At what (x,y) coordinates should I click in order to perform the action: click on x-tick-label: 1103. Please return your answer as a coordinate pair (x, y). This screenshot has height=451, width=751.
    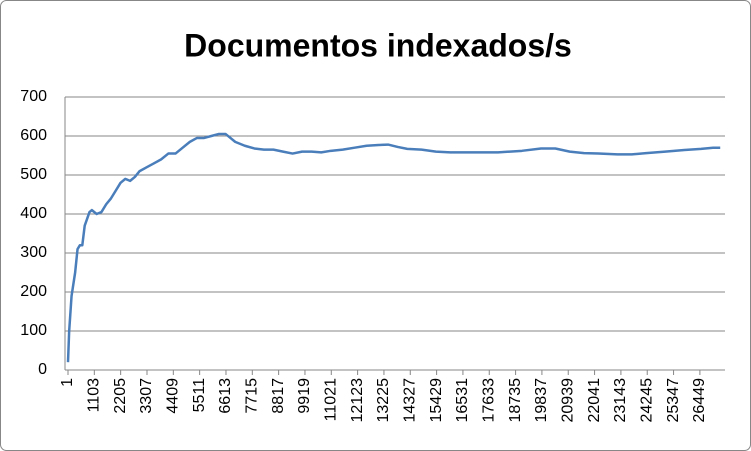
    Looking at the image, I should click on (94, 395).